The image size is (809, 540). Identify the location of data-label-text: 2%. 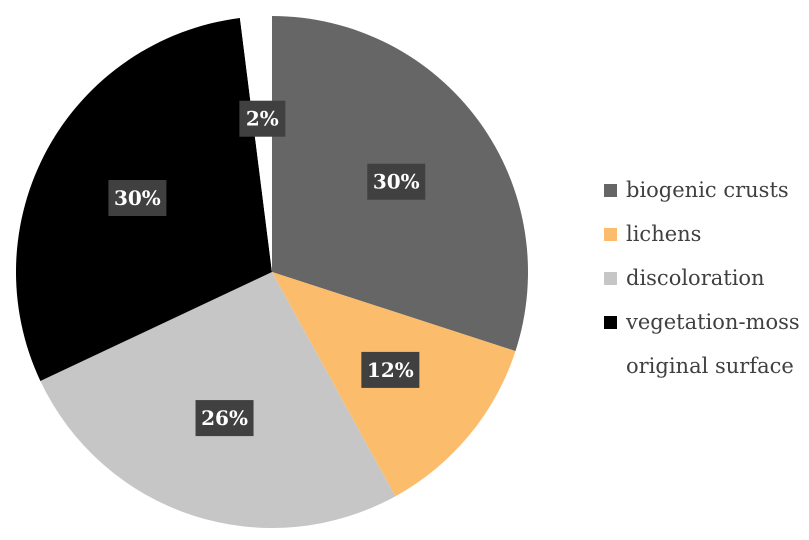
(262, 119).